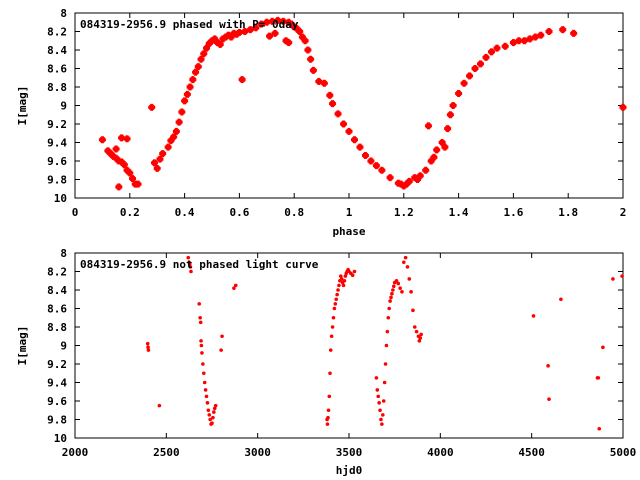 The image size is (640, 480). What do you see at coordinates (57, 69) in the screenshot?
I see `y-tick-label: 8.6` at bounding box center [57, 69].